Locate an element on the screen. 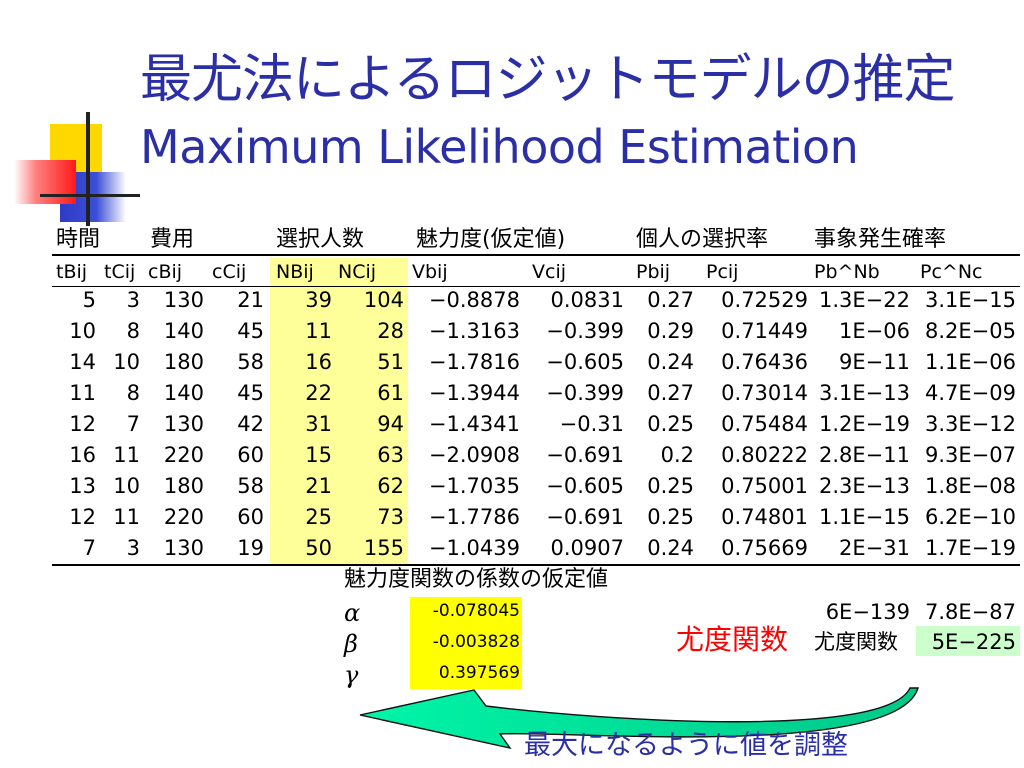  parameter-value: -0.078045 is located at coordinates (476, 611).